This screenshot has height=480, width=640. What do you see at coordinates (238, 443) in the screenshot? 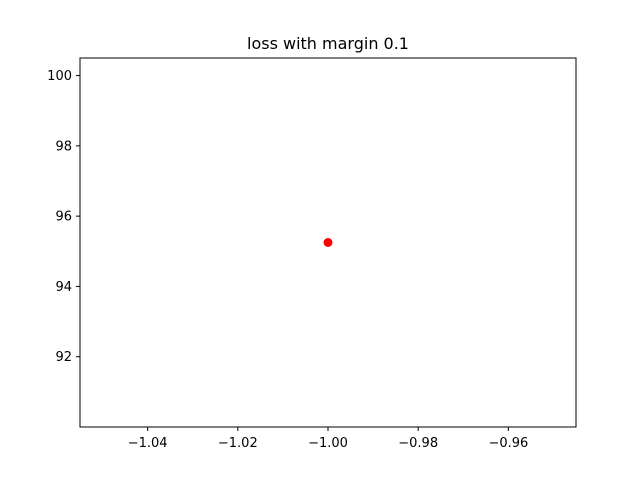
I see `x-tick-label: −1.02` at bounding box center [238, 443].